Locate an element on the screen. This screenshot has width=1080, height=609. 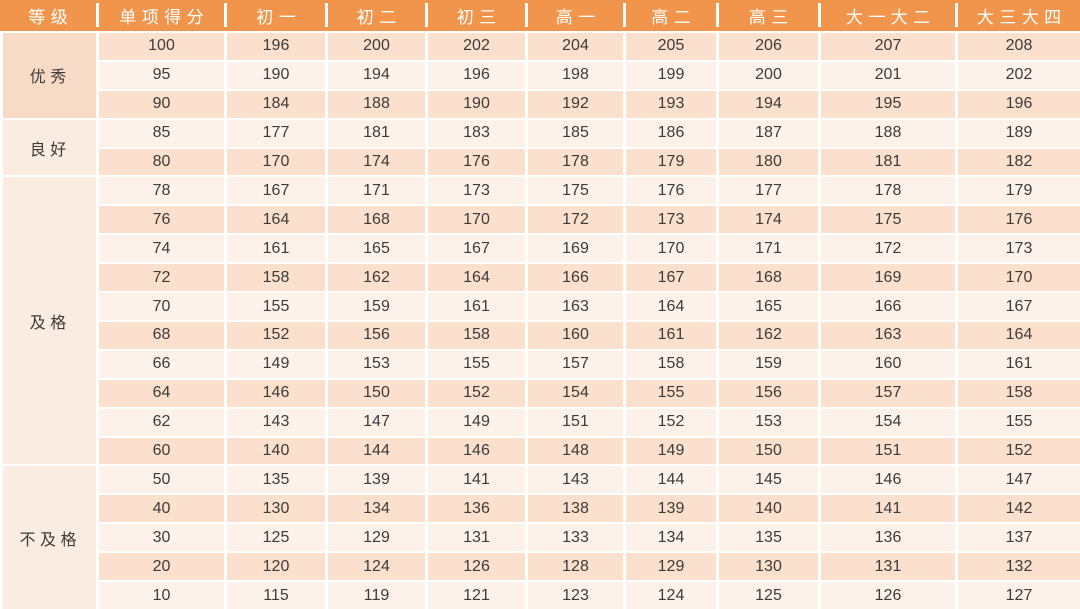
score-cell: 60 is located at coordinates (161, 451).